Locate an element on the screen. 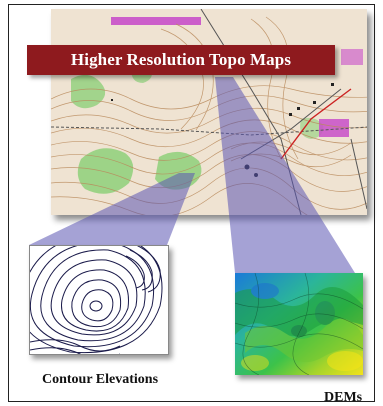  dems-label: DEMs is located at coordinates (343, 397).